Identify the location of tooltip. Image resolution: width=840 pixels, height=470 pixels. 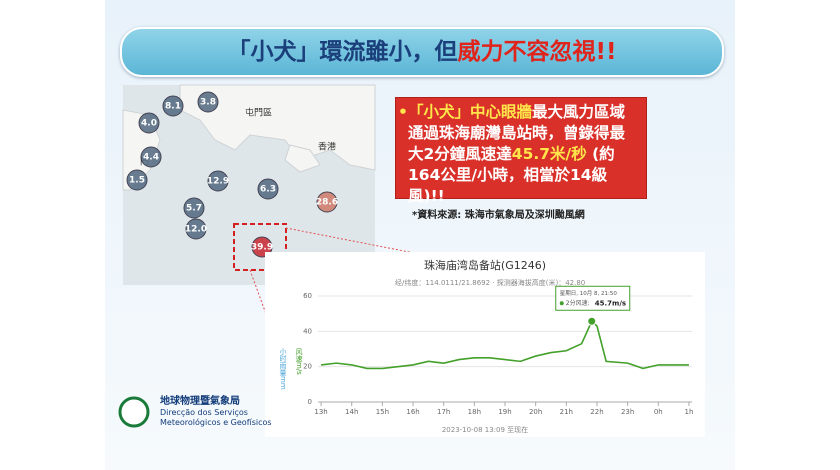
(593, 298).